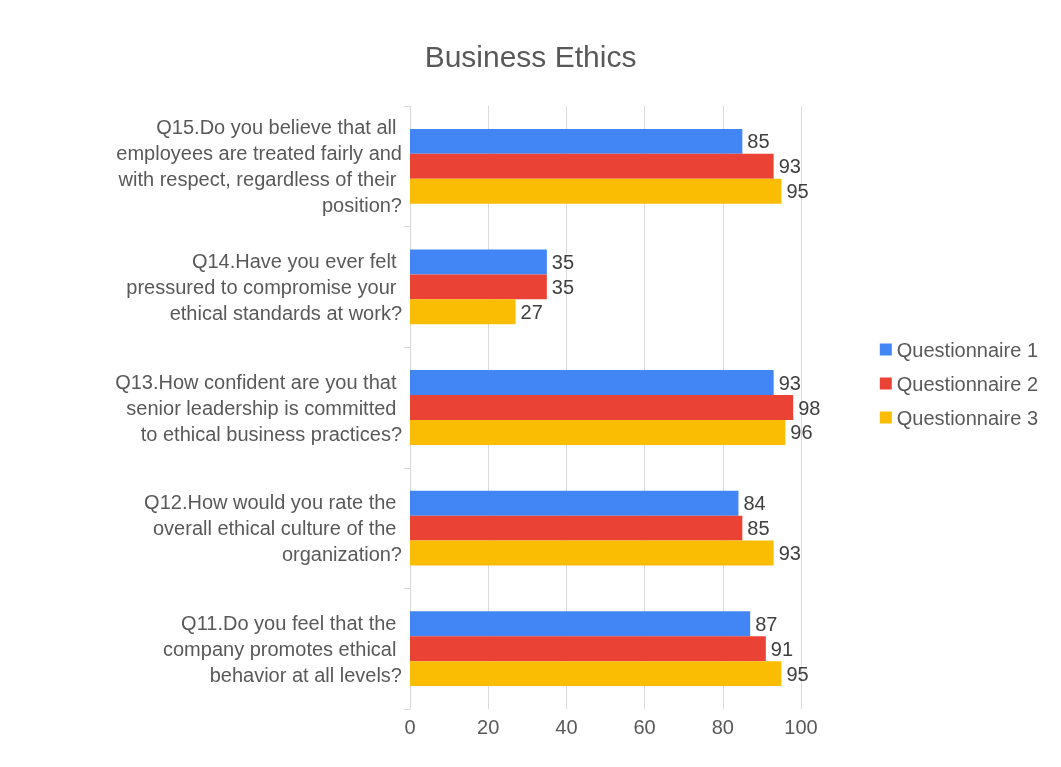 The image size is (1061, 767). Describe the element at coordinates (754, 503) in the screenshot. I see `data-label: 84` at that location.